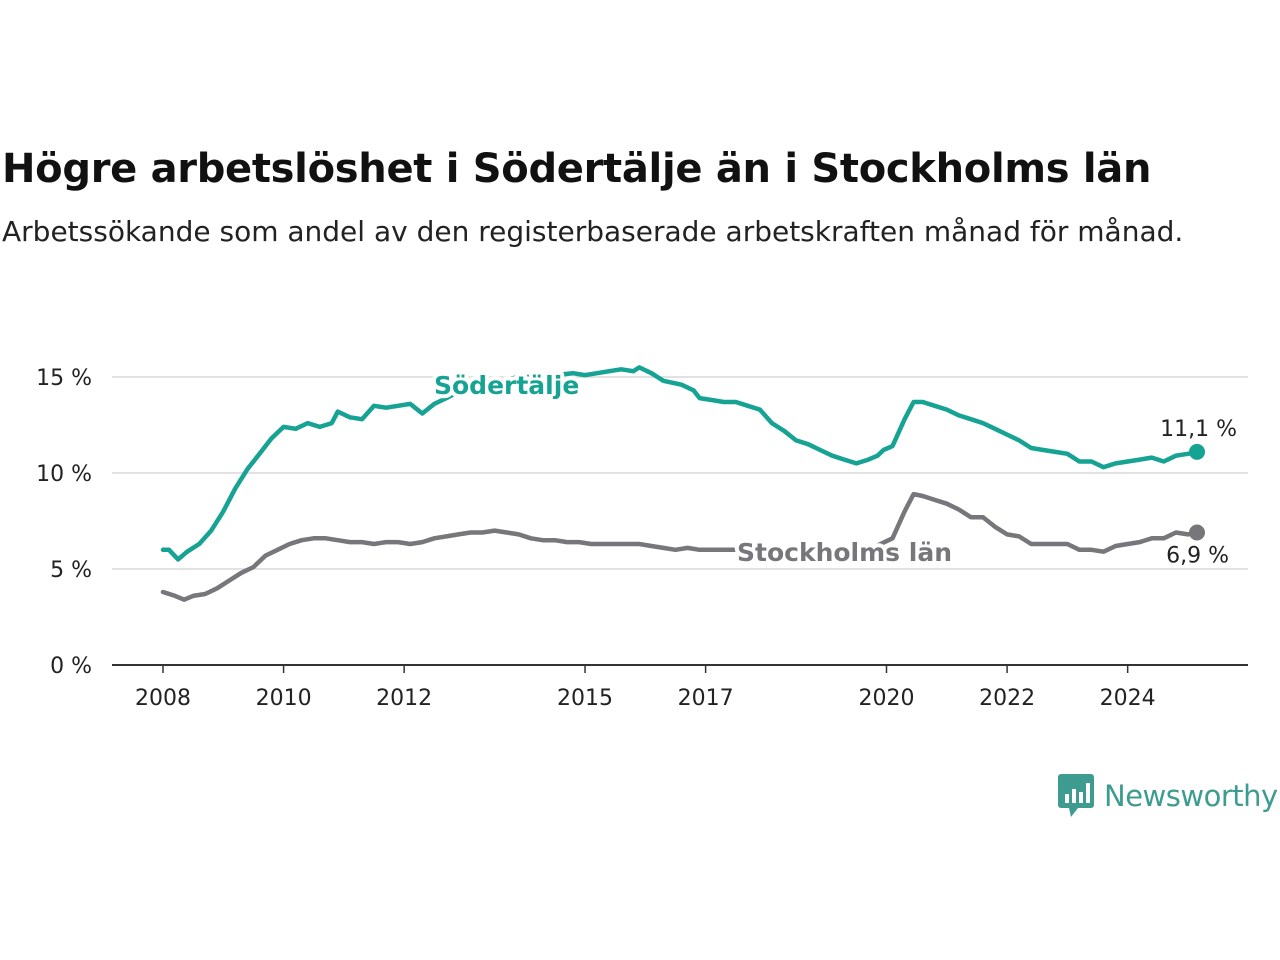  I want to click on newsworthy-logo: Newsworthy, so click(1168, 796).